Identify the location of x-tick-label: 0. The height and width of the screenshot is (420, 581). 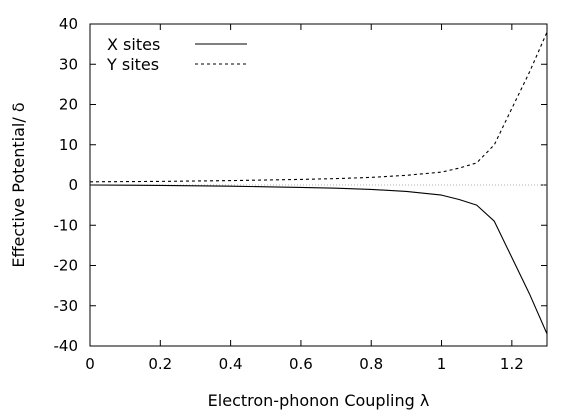
(90, 364).